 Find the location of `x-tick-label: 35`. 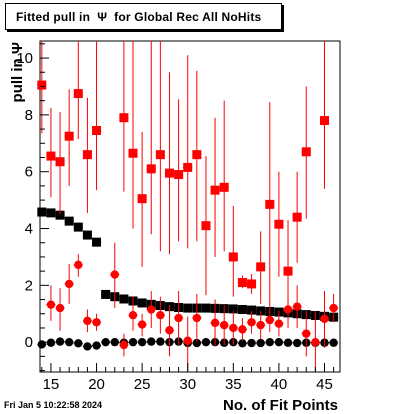

x-tick-label: 35 is located at coordinates (233, 384).